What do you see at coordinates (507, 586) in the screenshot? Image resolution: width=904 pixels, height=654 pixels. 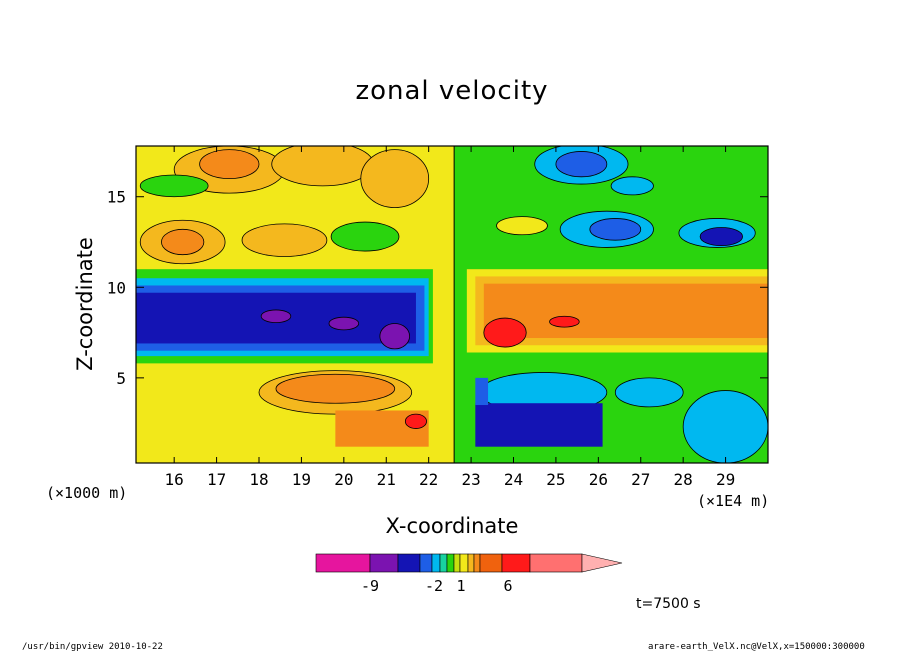 I see `colorbar-label: 6` at bounding box center [507, 586].